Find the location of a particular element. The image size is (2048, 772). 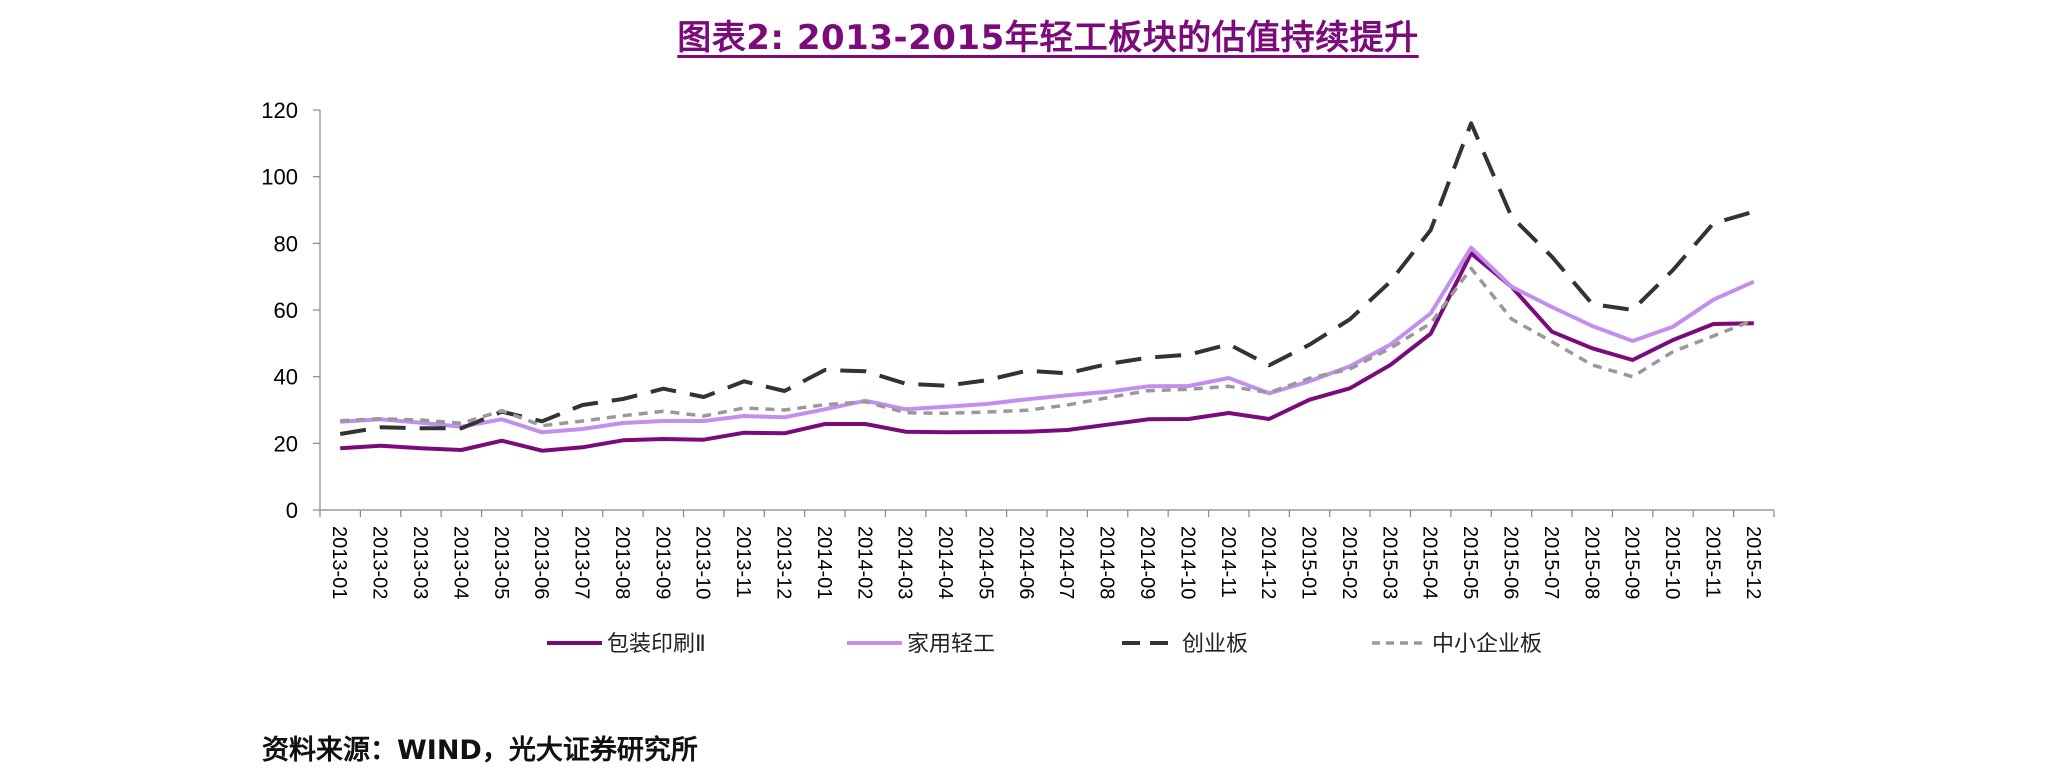

x-tick-label: 2014-07 is located at coordinates (1066, 562).